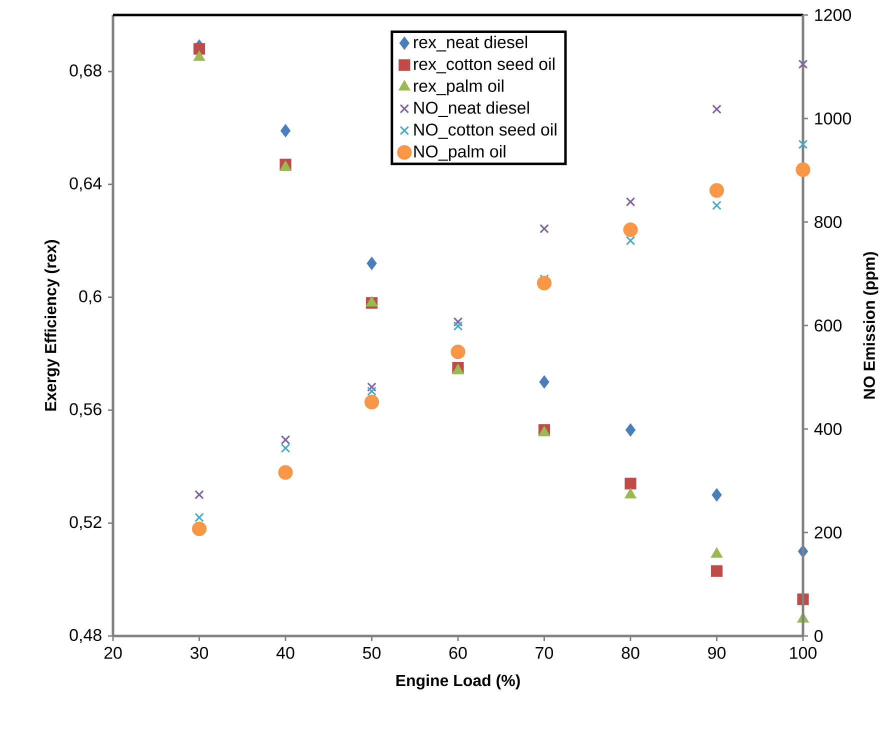  What do you see at coordinates (86, 636) in the screenshot?
I see `y-tick-label: 0,48` at bounding box center [86, 636].